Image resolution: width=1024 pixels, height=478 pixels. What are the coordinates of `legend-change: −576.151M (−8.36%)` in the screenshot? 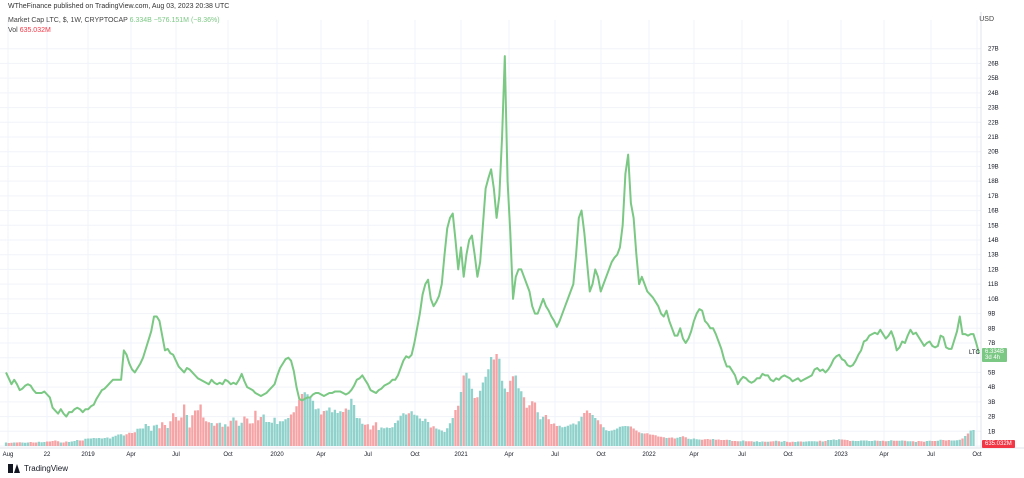 It's located at (186, 20).